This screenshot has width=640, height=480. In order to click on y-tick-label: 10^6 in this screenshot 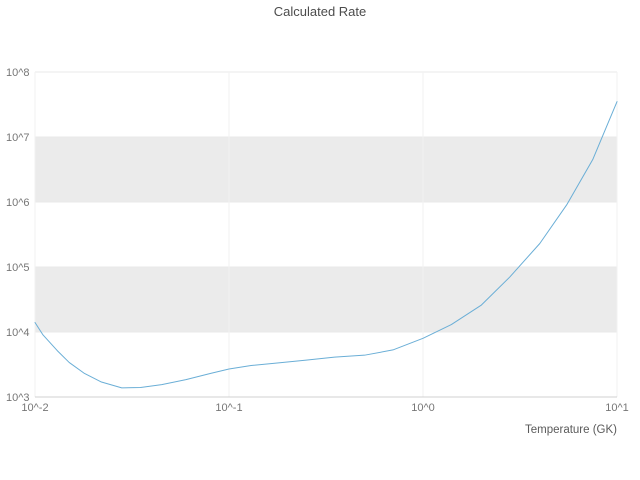, I will do `click(18, 203)`.